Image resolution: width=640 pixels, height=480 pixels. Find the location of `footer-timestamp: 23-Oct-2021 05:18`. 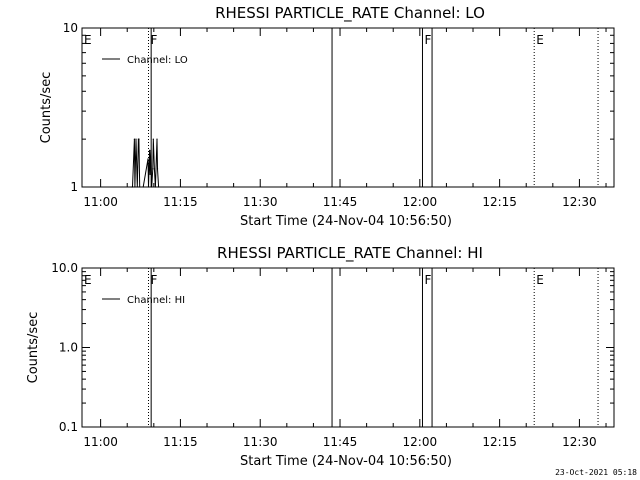

footer-timestamp: 23-Oct-2021 05:18 is located at coordinates (596, 472).